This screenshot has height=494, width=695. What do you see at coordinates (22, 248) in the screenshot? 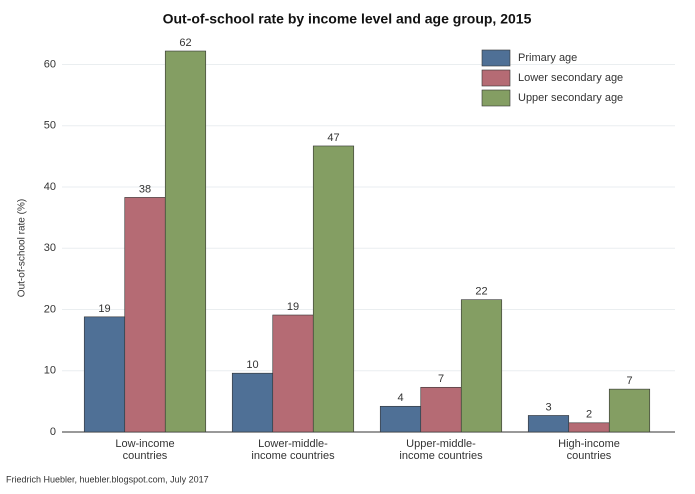
I see `y-axis-label: Out-of-school rate (%)` at bounding box center [22, 248].